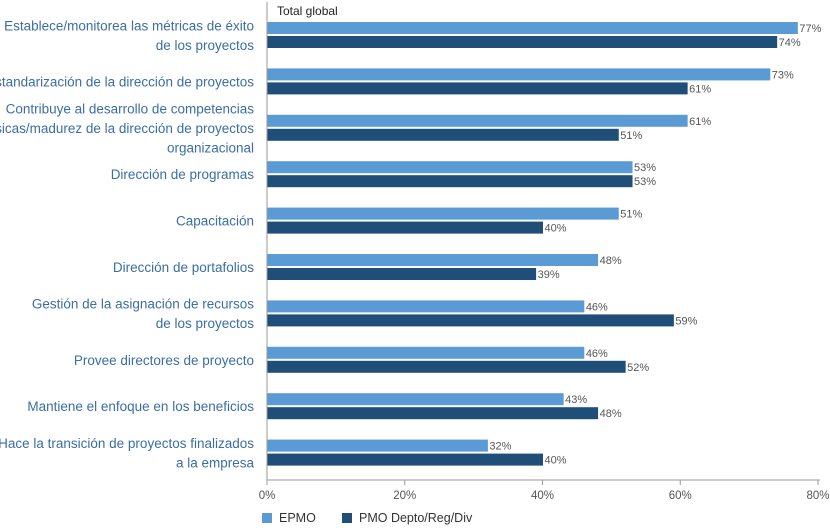 The image size is (830, 532). I want to click on bar-value-label: 43%, so click(576, 400).